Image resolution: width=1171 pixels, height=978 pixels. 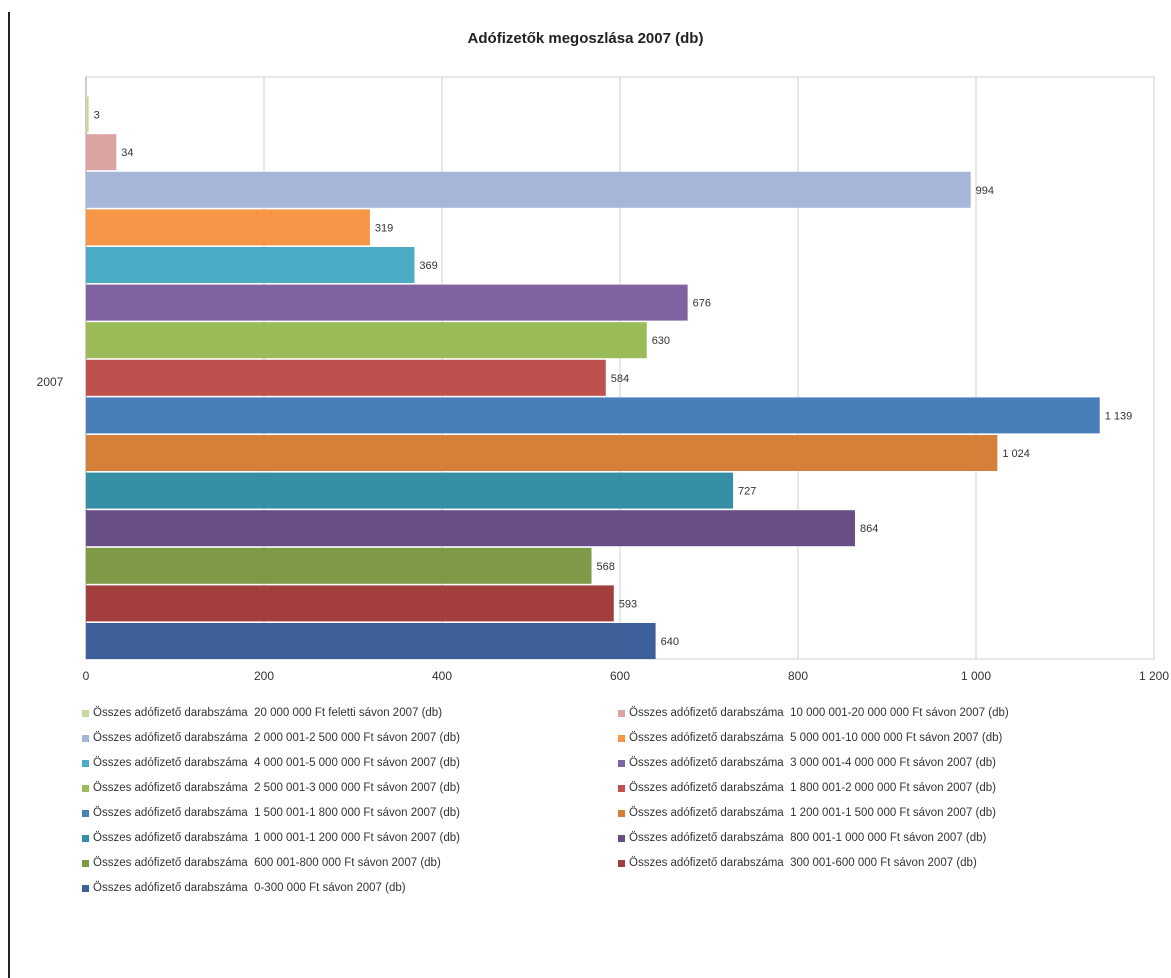 I want to click on data-label: 994, so click(x=985, y=191).